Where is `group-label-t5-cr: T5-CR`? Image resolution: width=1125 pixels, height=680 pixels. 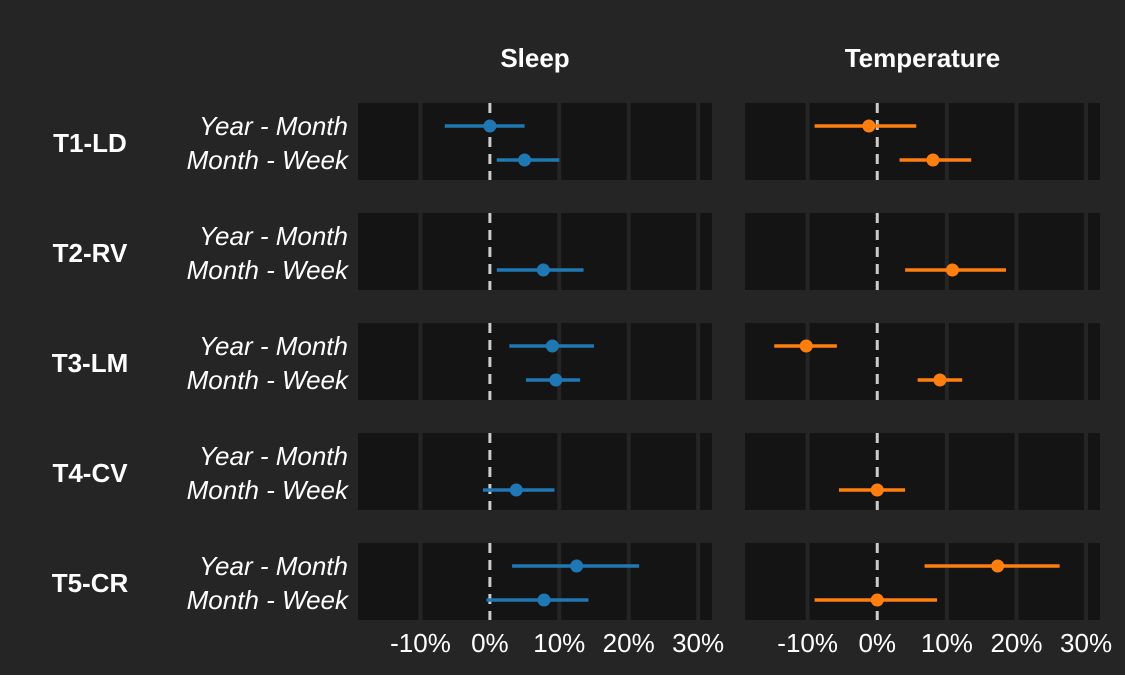 group-label-t5-cr: T5-CR is located at coordinates (90, 583).